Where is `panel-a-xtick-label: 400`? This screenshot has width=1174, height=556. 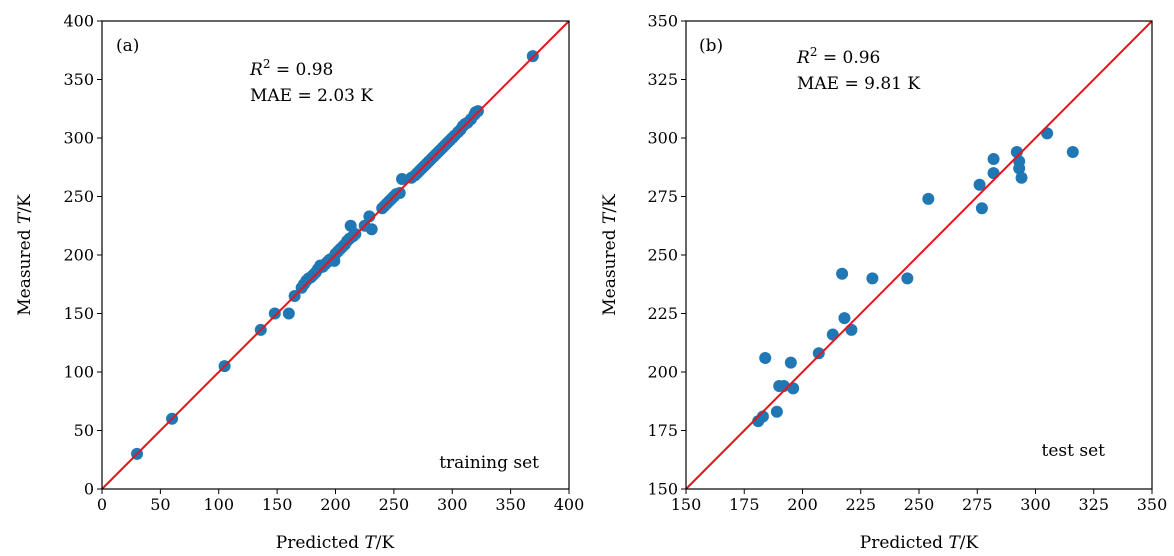
panel-a-xtick-label: 400 is located at coordinates (569, 504).